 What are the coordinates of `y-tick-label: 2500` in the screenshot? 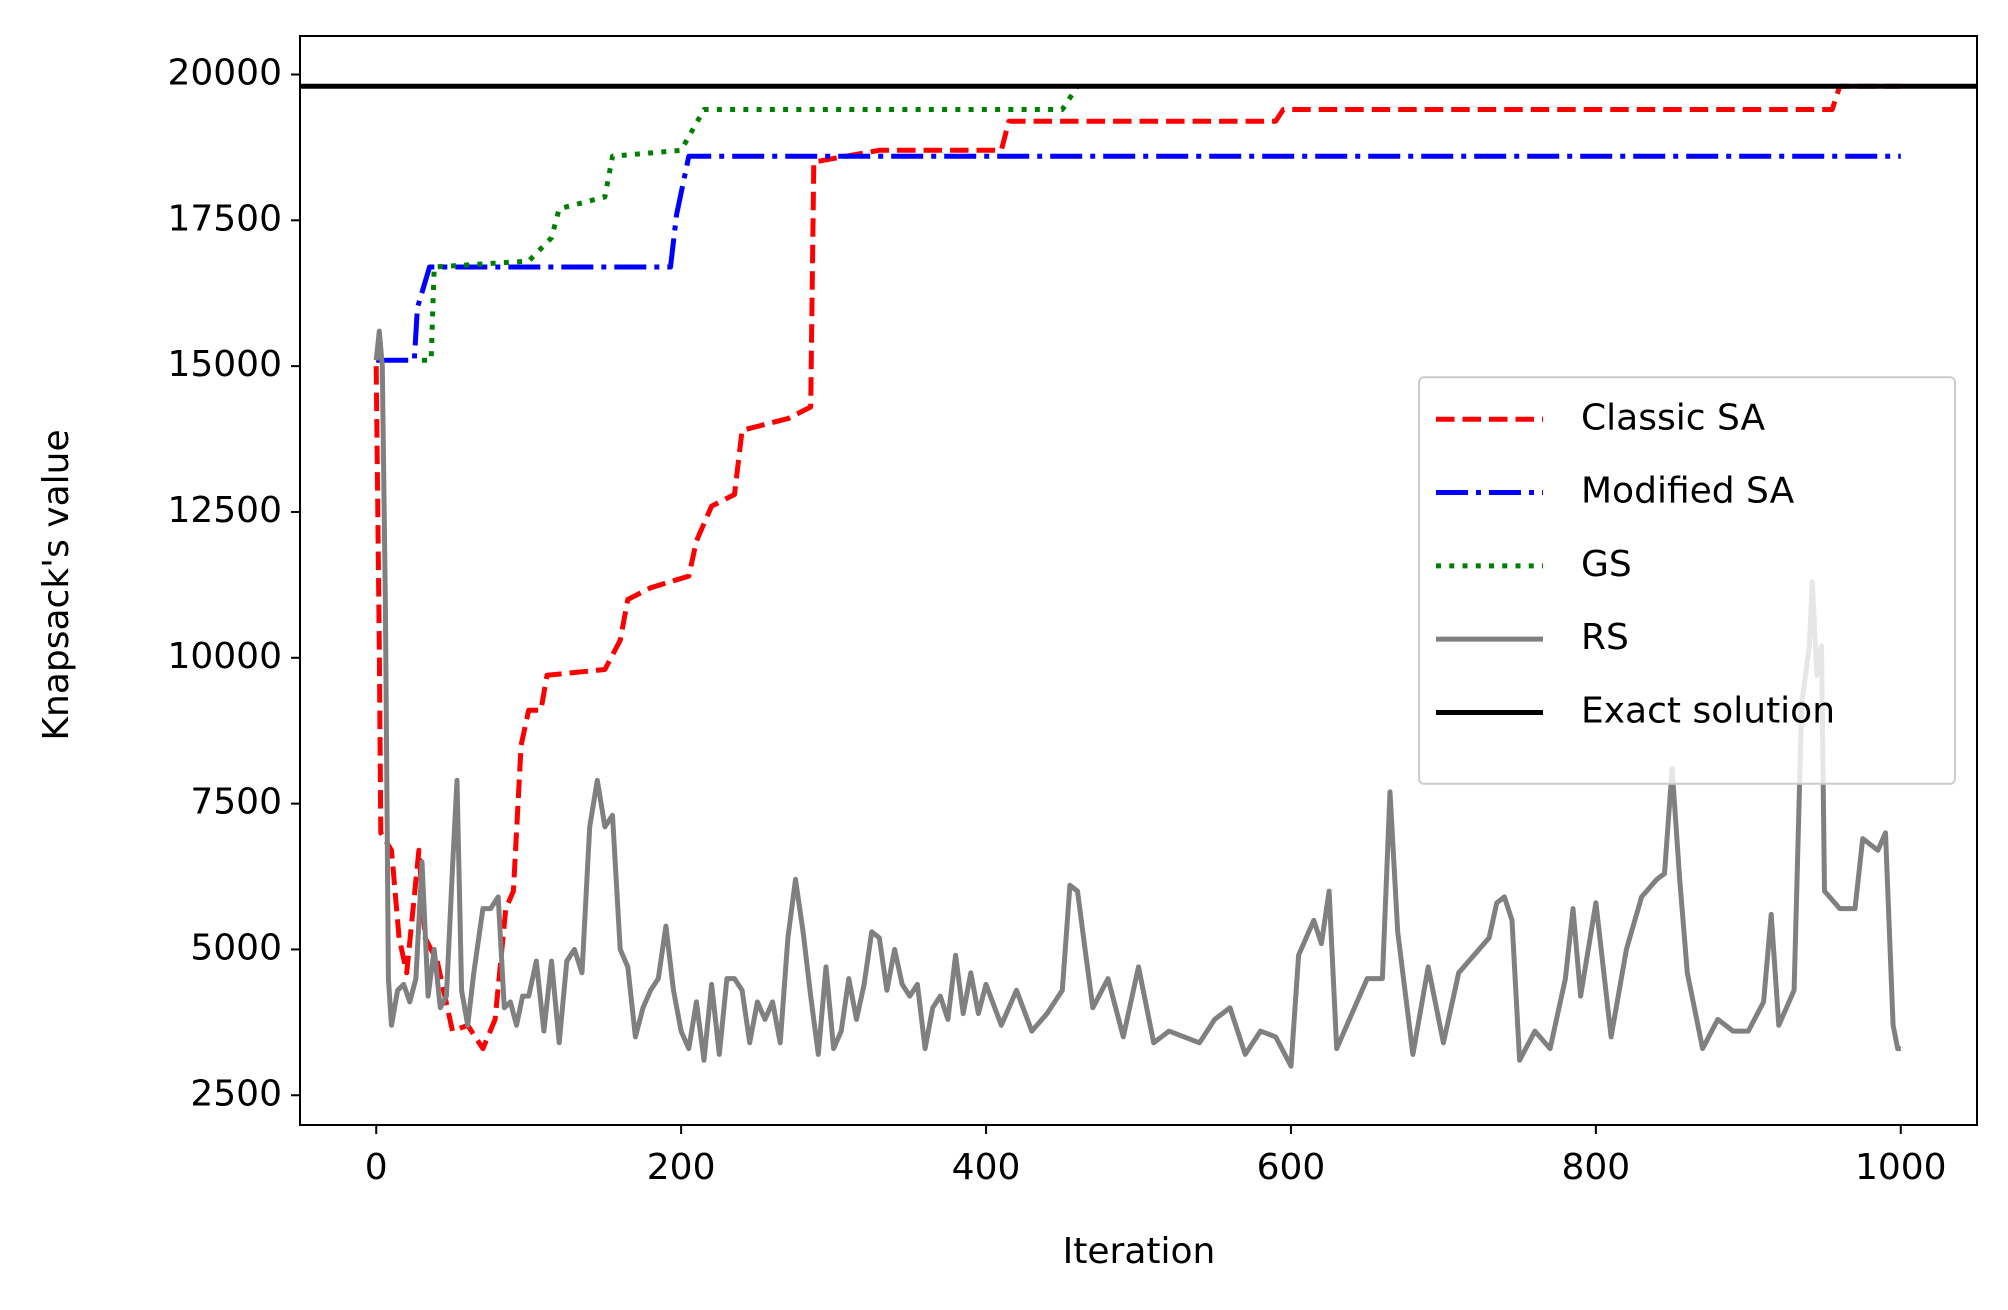 It's located at (236, 1093).